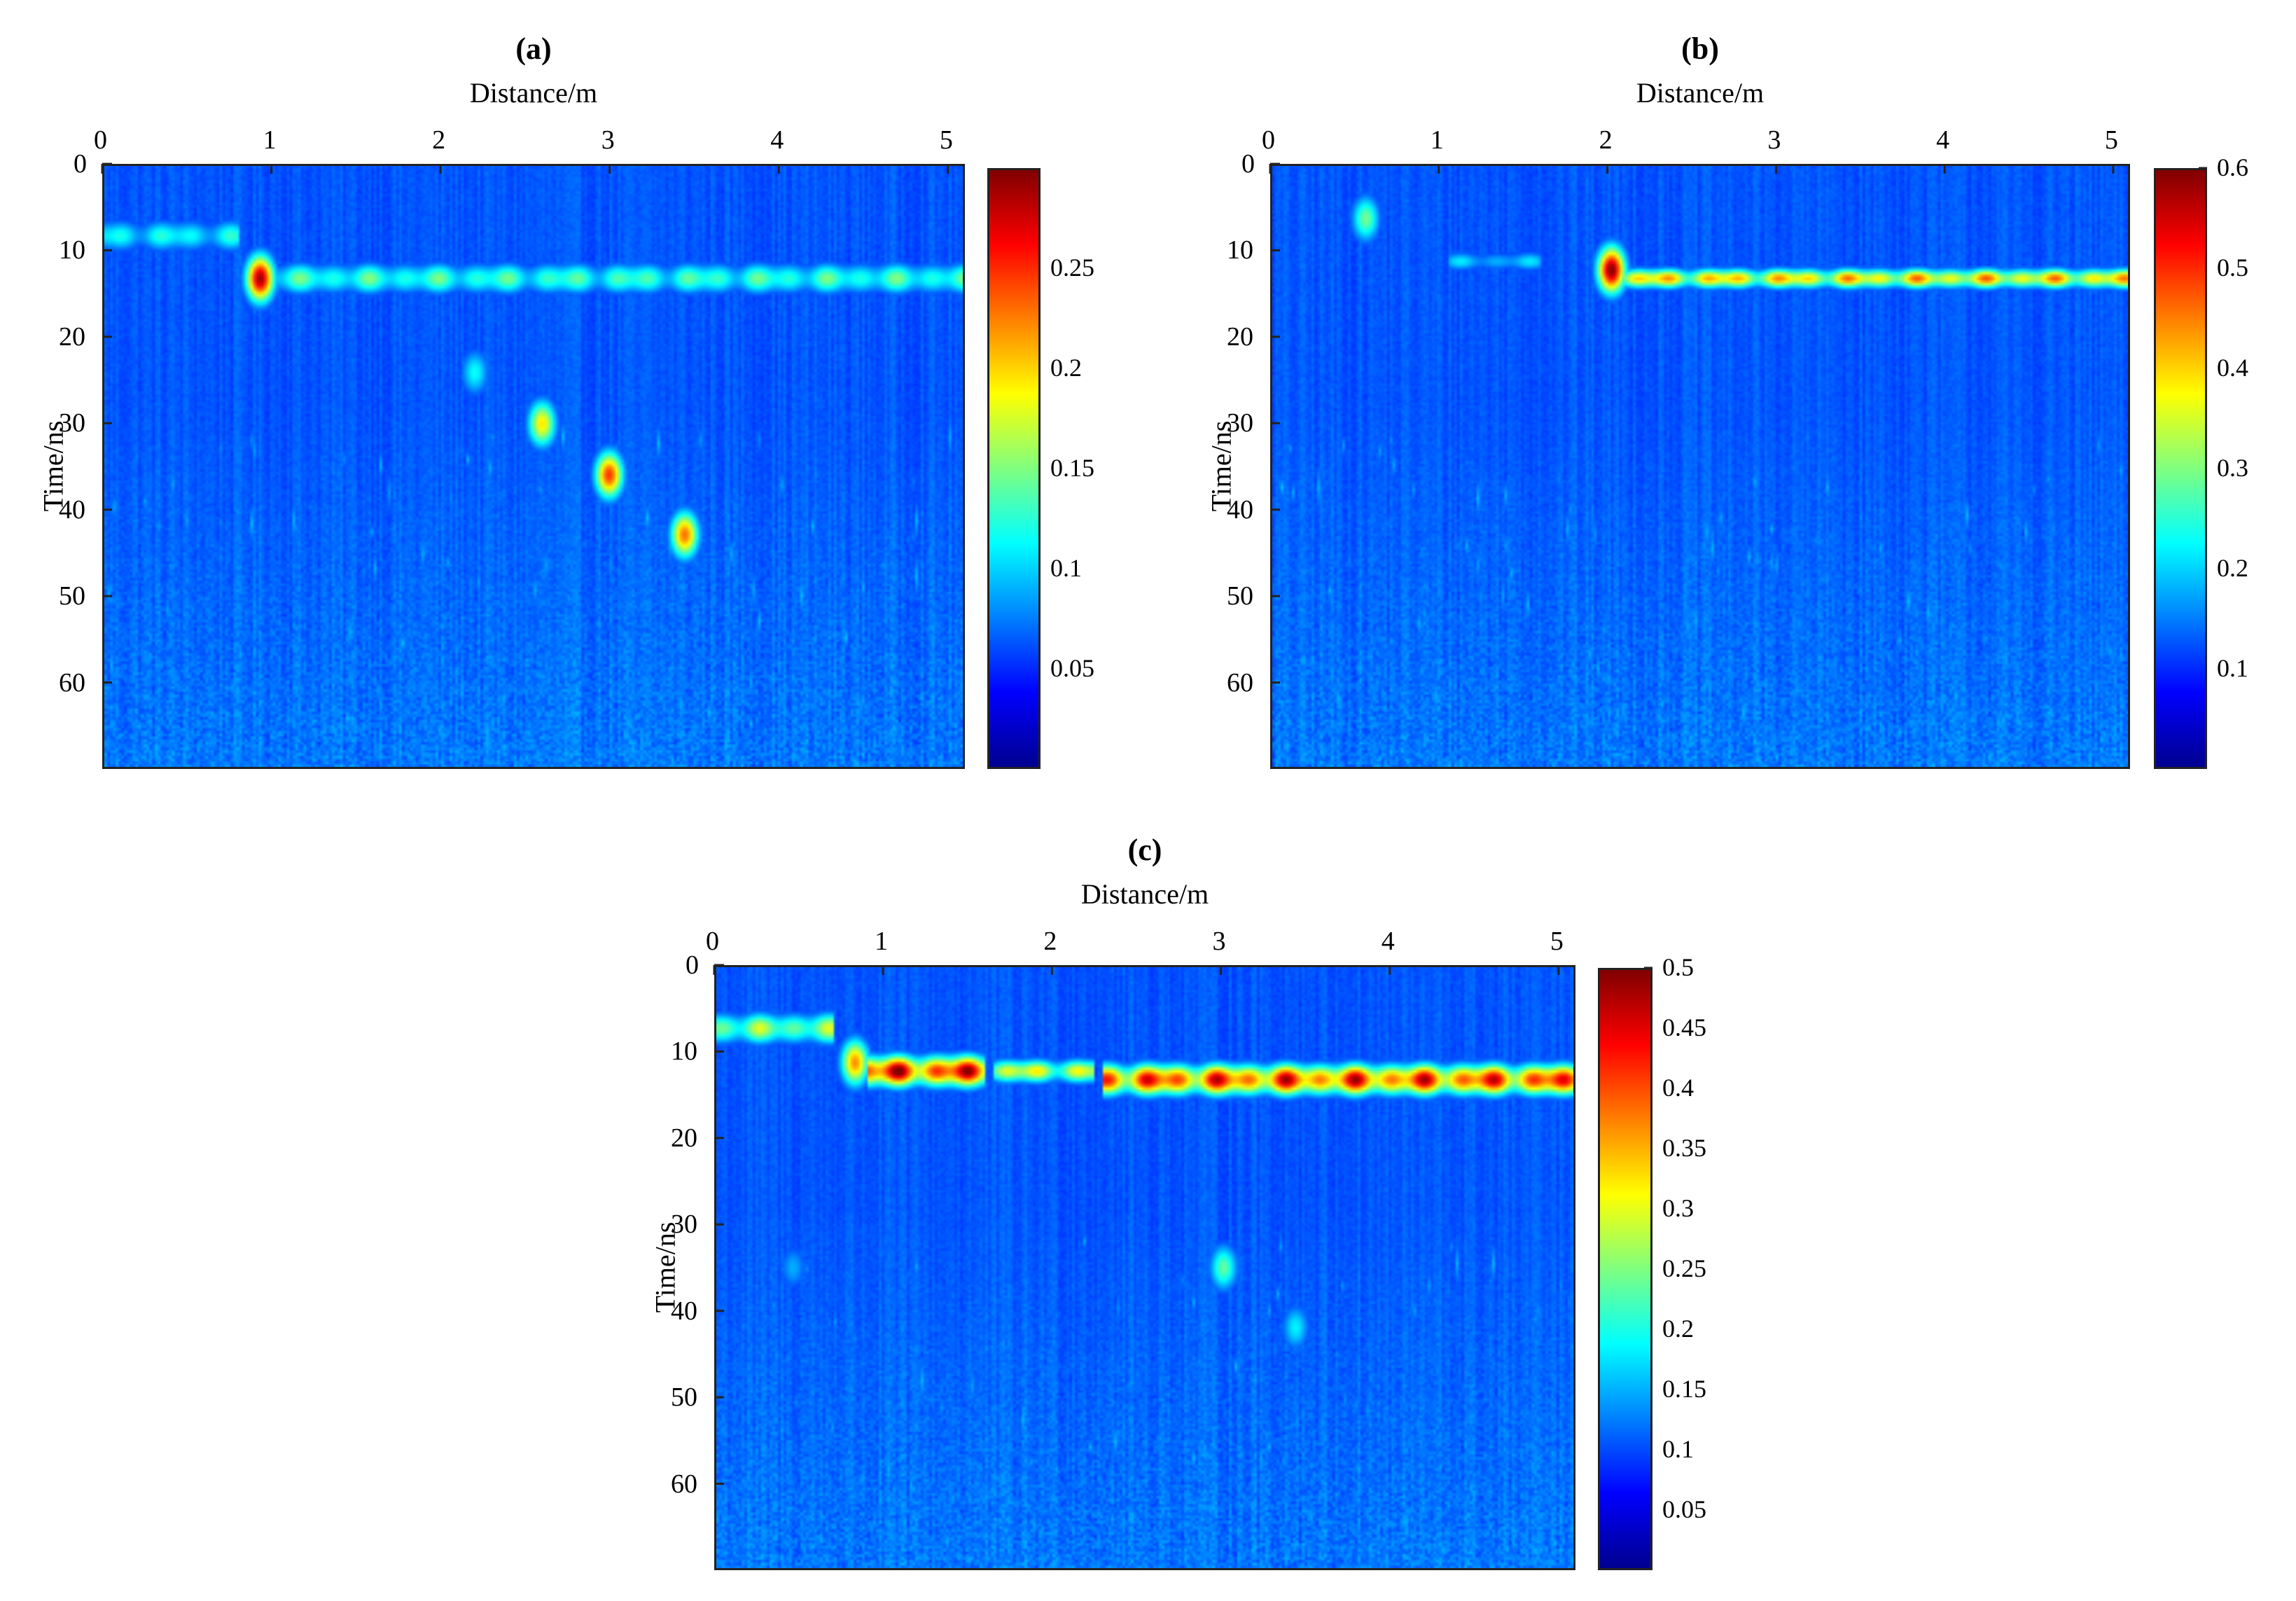 This screenshot has width=2296, height=1601. Describe the element at coordinates (72, 423) in the screenshot. I see `chart-1-y-tick-label: 30` at that location.